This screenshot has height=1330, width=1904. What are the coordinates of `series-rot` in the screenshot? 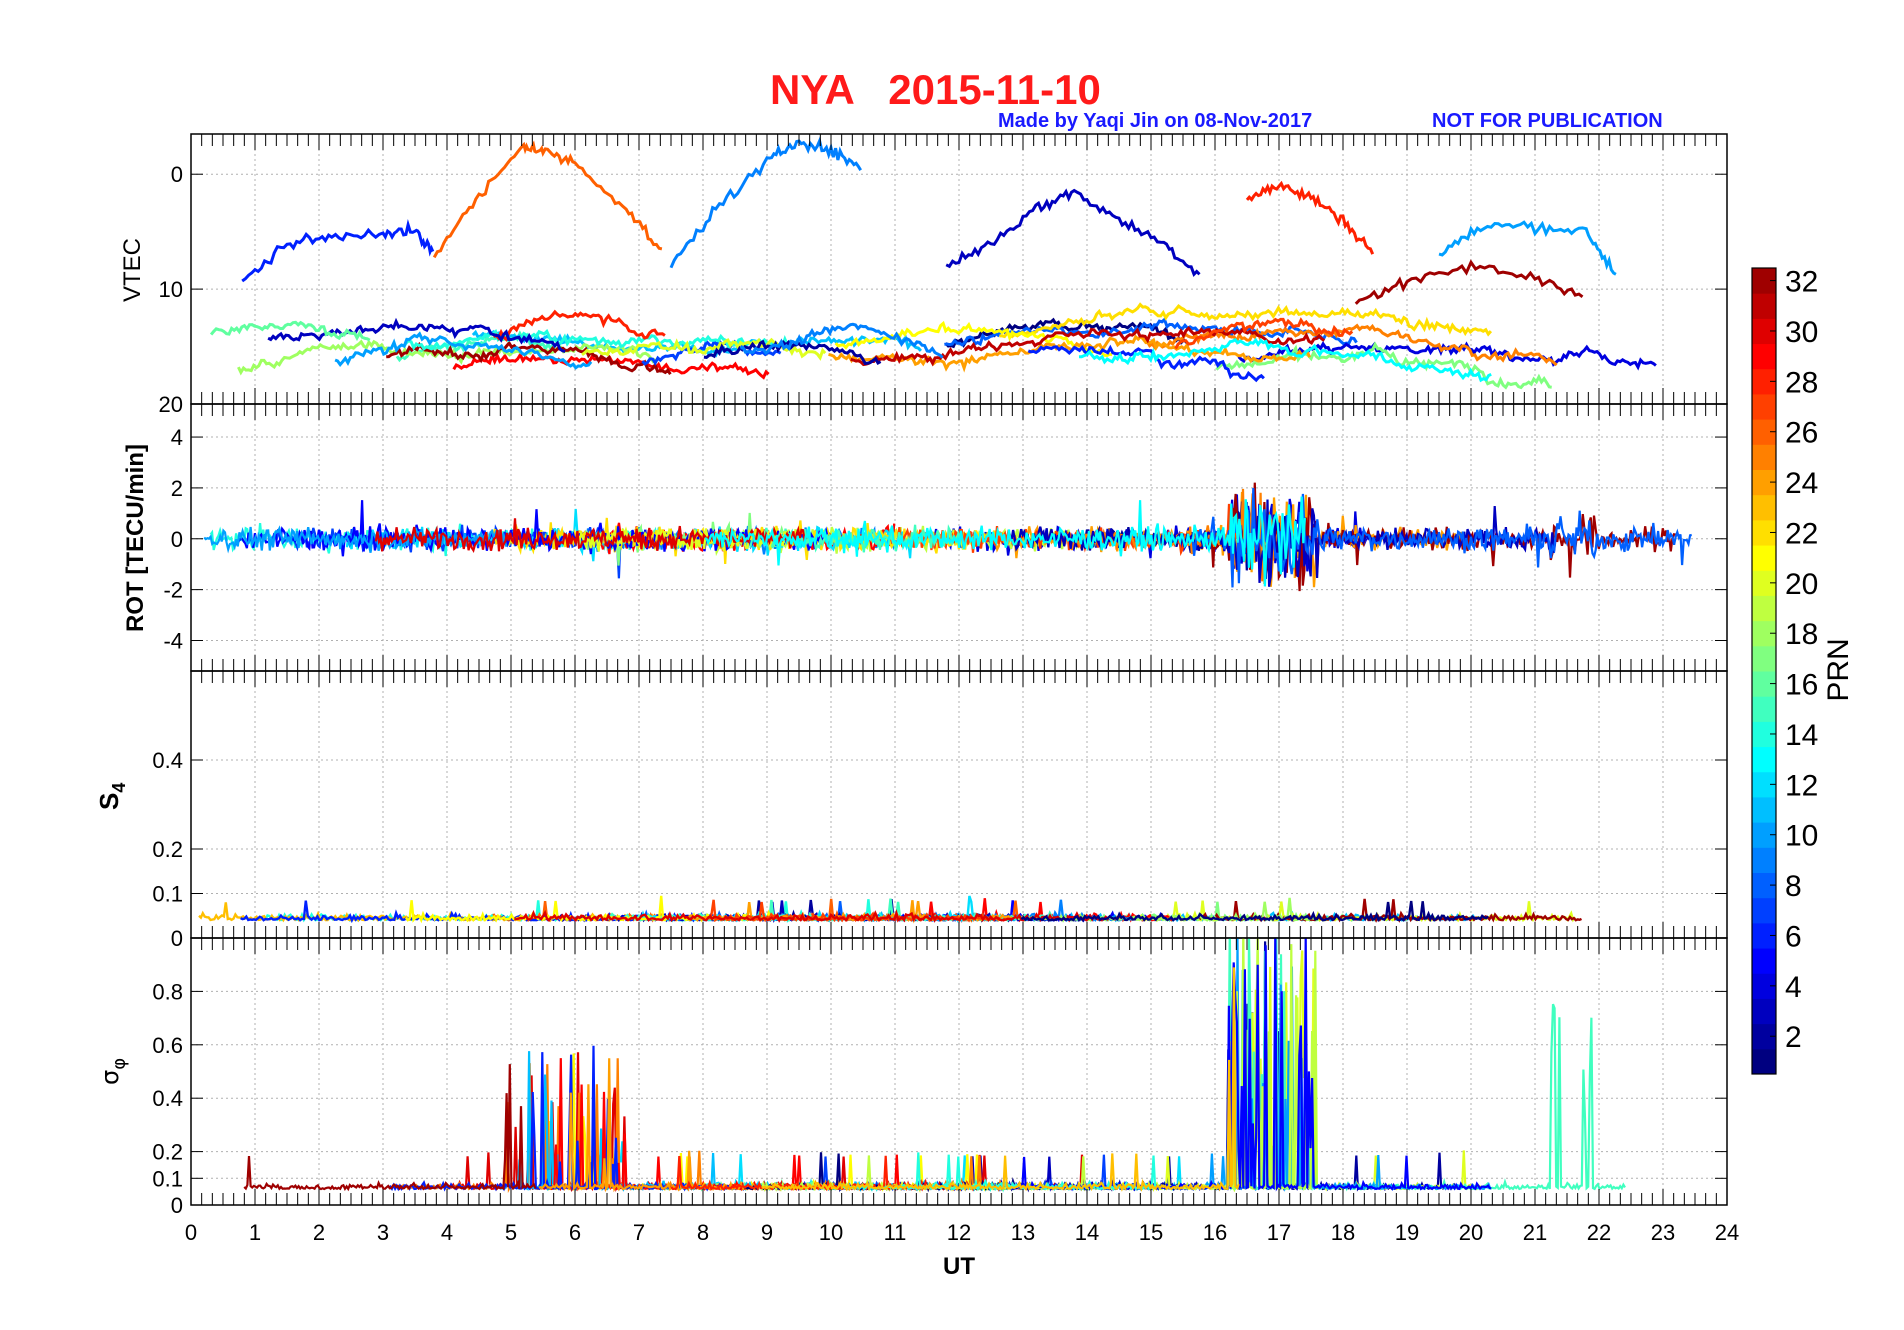 It's located at (947, 537).